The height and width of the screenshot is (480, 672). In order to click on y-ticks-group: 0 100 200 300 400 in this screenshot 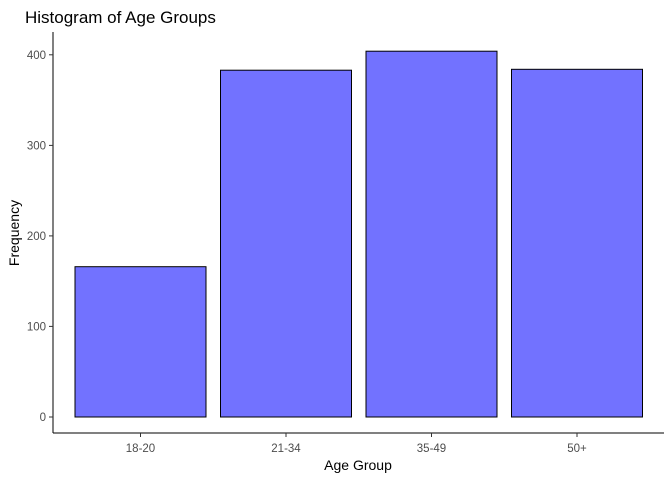, I will do `click(40, 237)`.